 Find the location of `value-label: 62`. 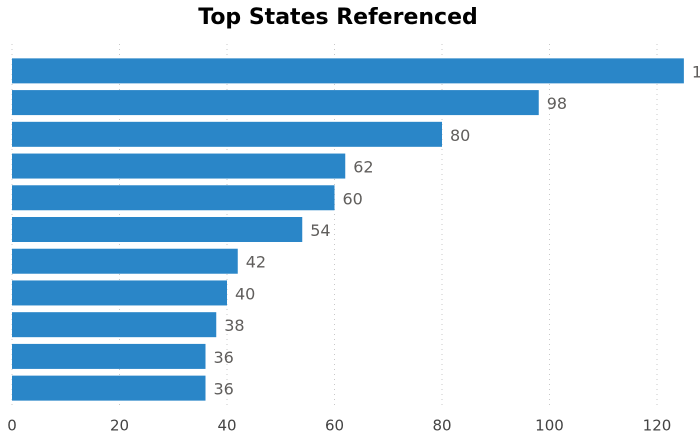

value-label: 62 is located at coordinates (363, 167).